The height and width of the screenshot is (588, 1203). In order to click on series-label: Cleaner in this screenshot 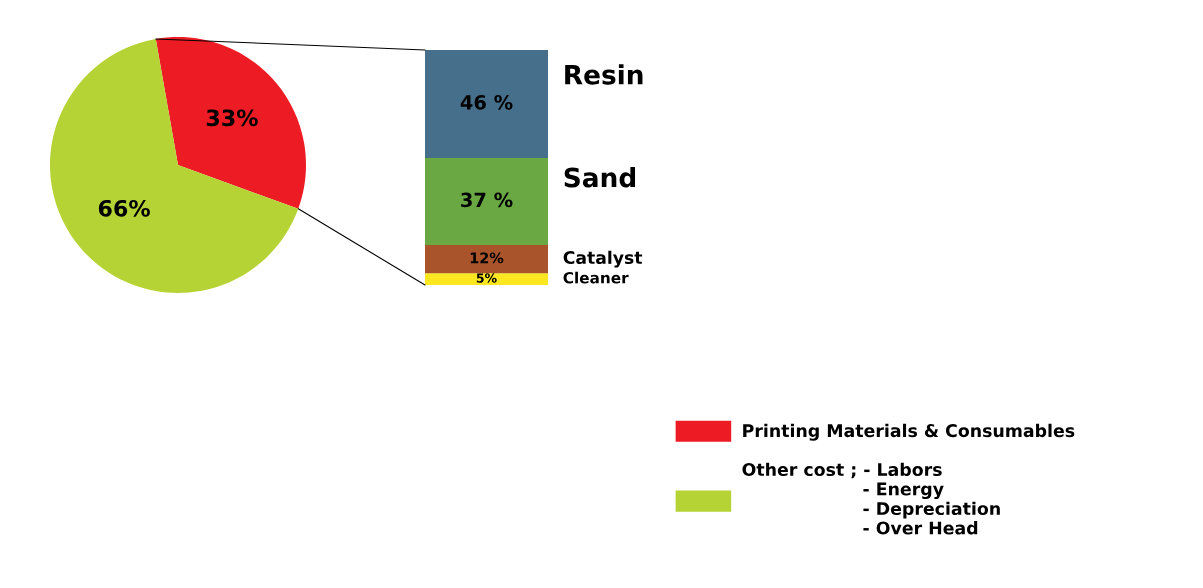, I will do `click(596, 277)`.